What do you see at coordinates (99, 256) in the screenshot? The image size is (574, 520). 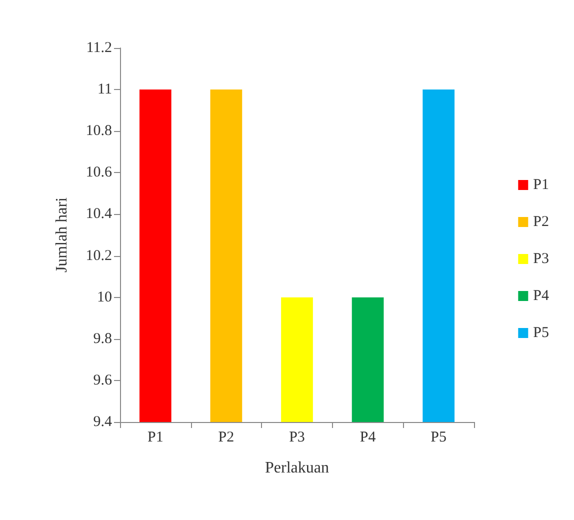 I see `y-tick-label: 10.2` at bounding box center [99, 256].